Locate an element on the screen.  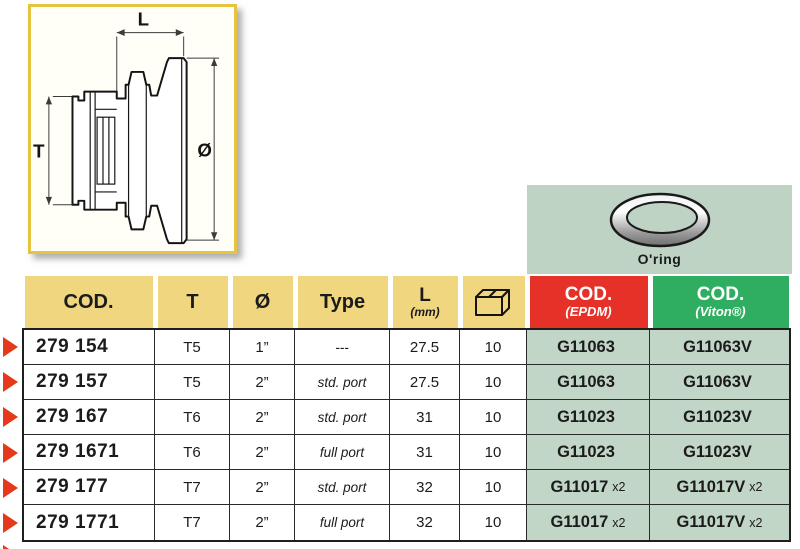
col-header-epdm: COD. (EPDM) is located at coordinates (588, 302).